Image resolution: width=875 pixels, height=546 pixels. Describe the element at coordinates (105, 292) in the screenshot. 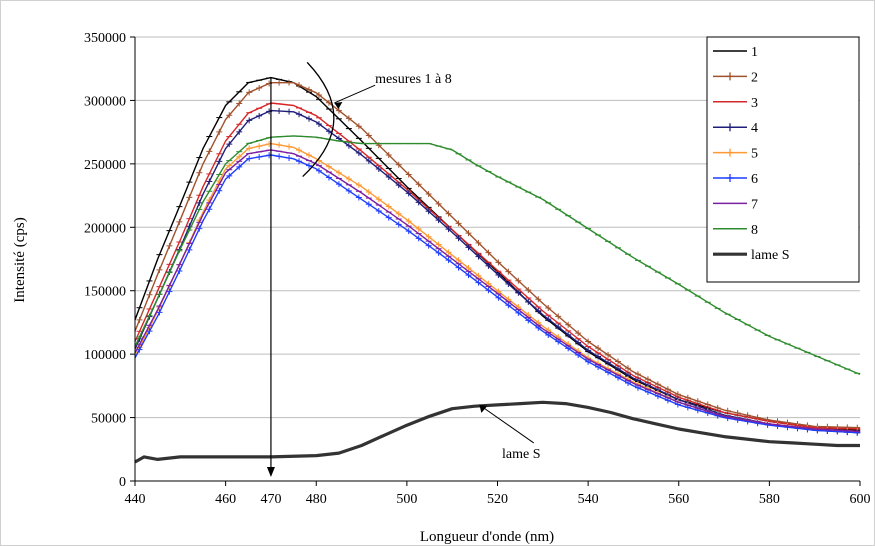

I see `y-tick-label: 150000` at that location.